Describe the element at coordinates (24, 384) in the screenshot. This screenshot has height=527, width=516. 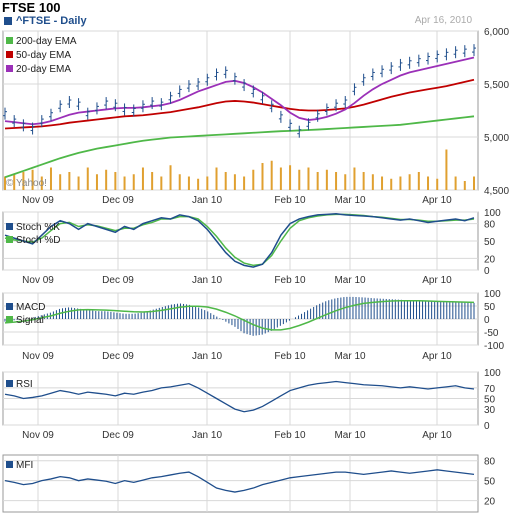
I see `rsi-legend-label: RSI` at that location.